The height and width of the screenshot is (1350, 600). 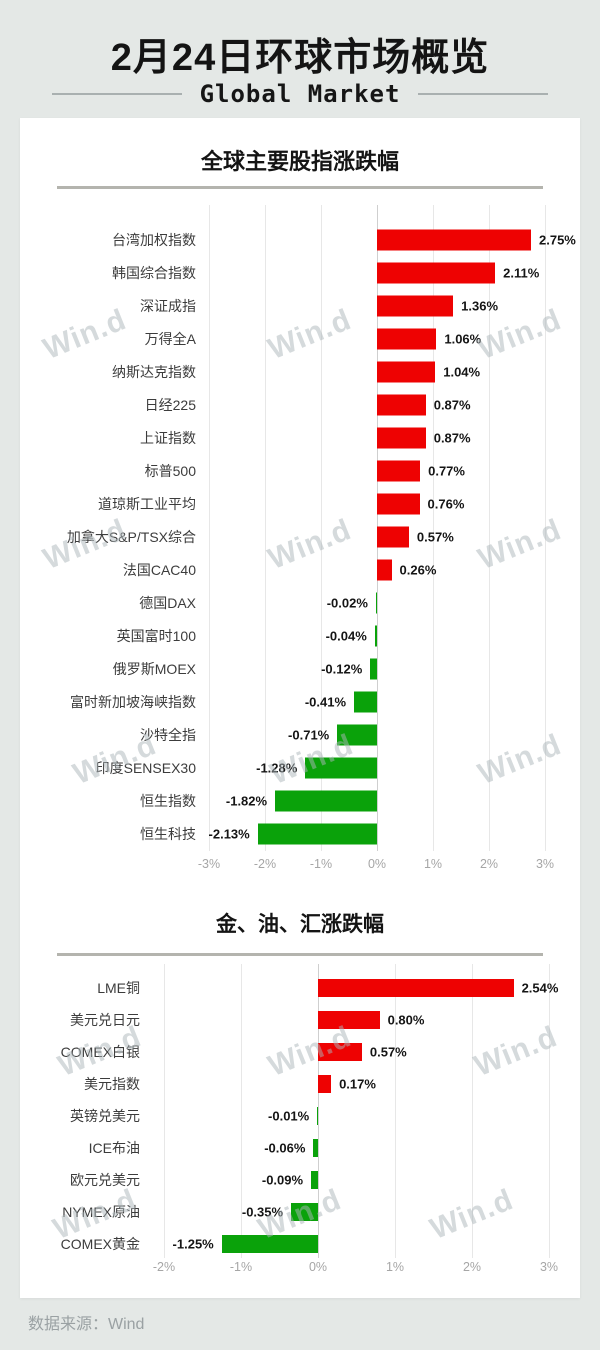 What do you see at coordinates (105, 1020) in the screenshot?
I see `category-label: 美元兑日元` at bounding box center [105, 1020].